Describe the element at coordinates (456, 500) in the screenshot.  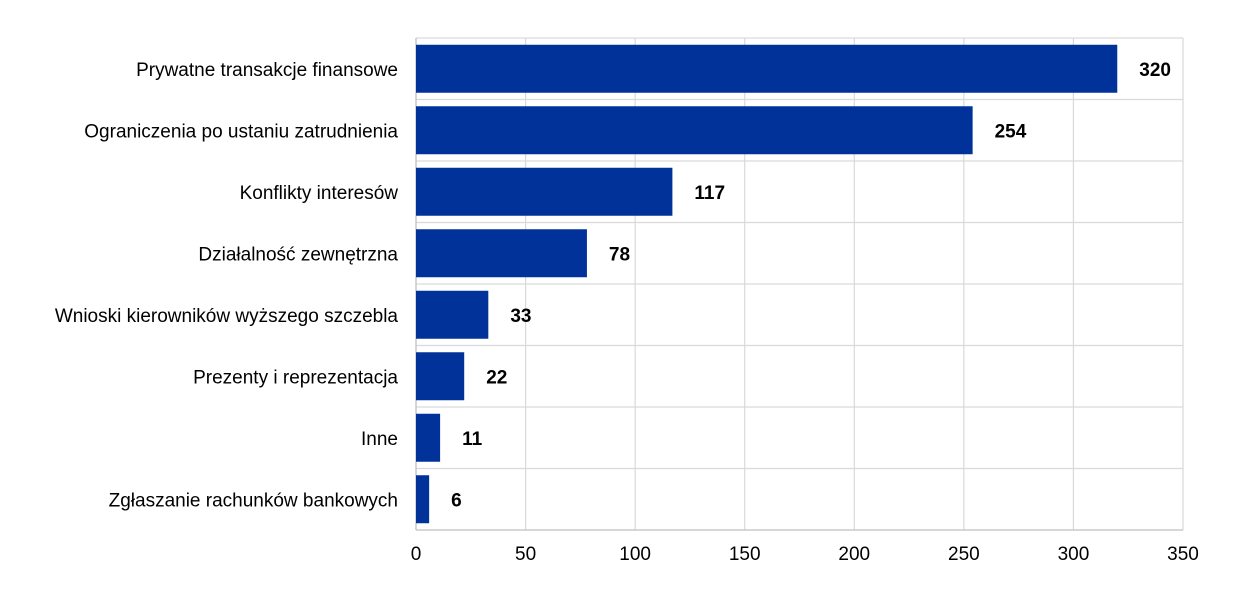
I see `bar-value-label: 6` at that location.